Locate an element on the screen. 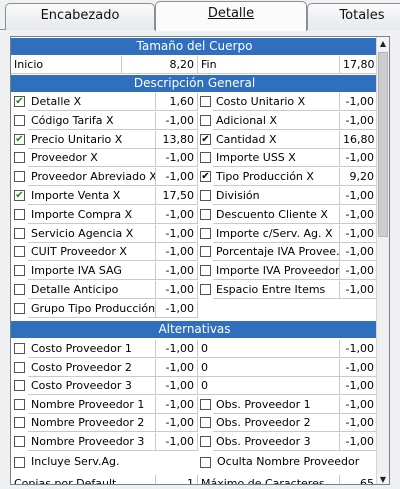 This screenshot has height=489, width=400. desc-left-label: Importe IVA SAG is located at coordinates (92, 271).